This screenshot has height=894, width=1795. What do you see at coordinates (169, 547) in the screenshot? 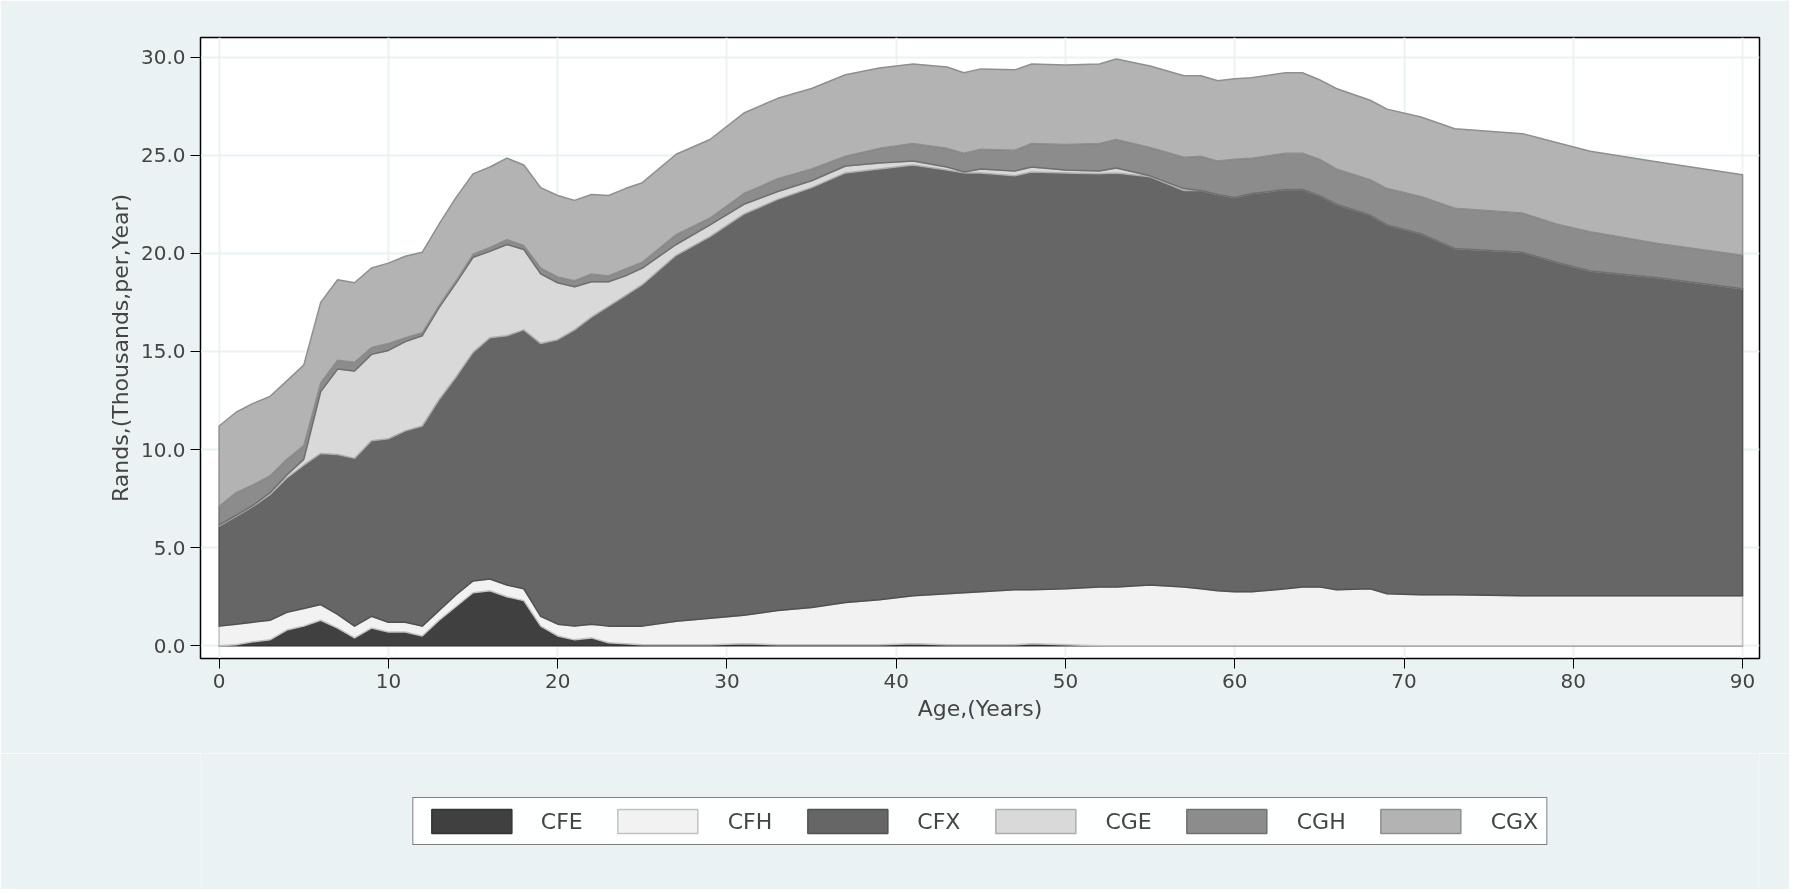
I see `y-tick-label: 5.0` at bounding box center [169, 547].